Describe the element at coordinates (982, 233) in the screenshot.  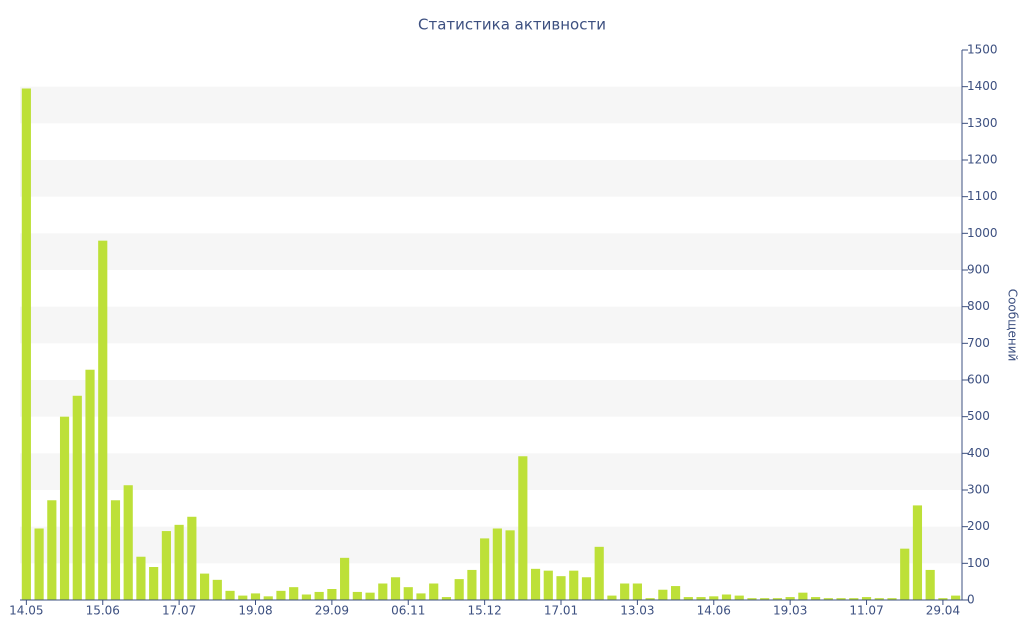
I see `y-tick-label: 1000` at that location.